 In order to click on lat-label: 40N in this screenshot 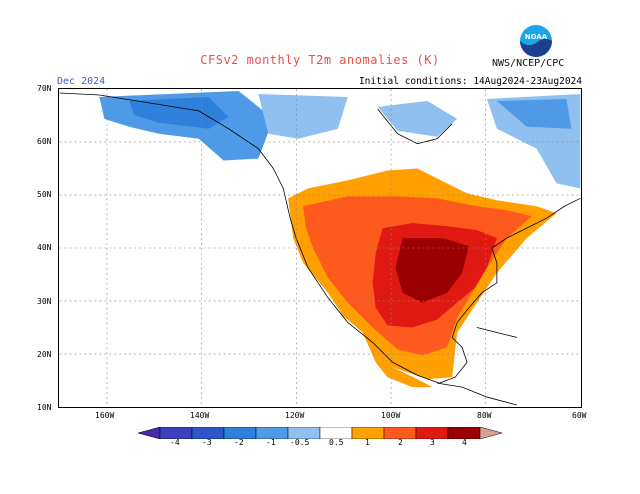, I will do `click(44, 247)`.